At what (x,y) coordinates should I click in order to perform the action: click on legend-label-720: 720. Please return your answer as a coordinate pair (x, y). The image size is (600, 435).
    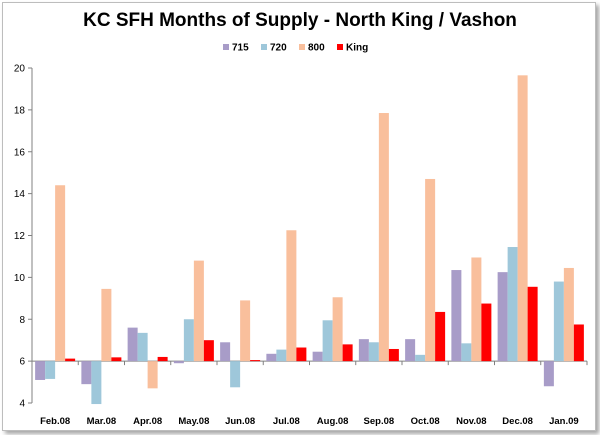
    Looking at the image, I should click on (278, 48).